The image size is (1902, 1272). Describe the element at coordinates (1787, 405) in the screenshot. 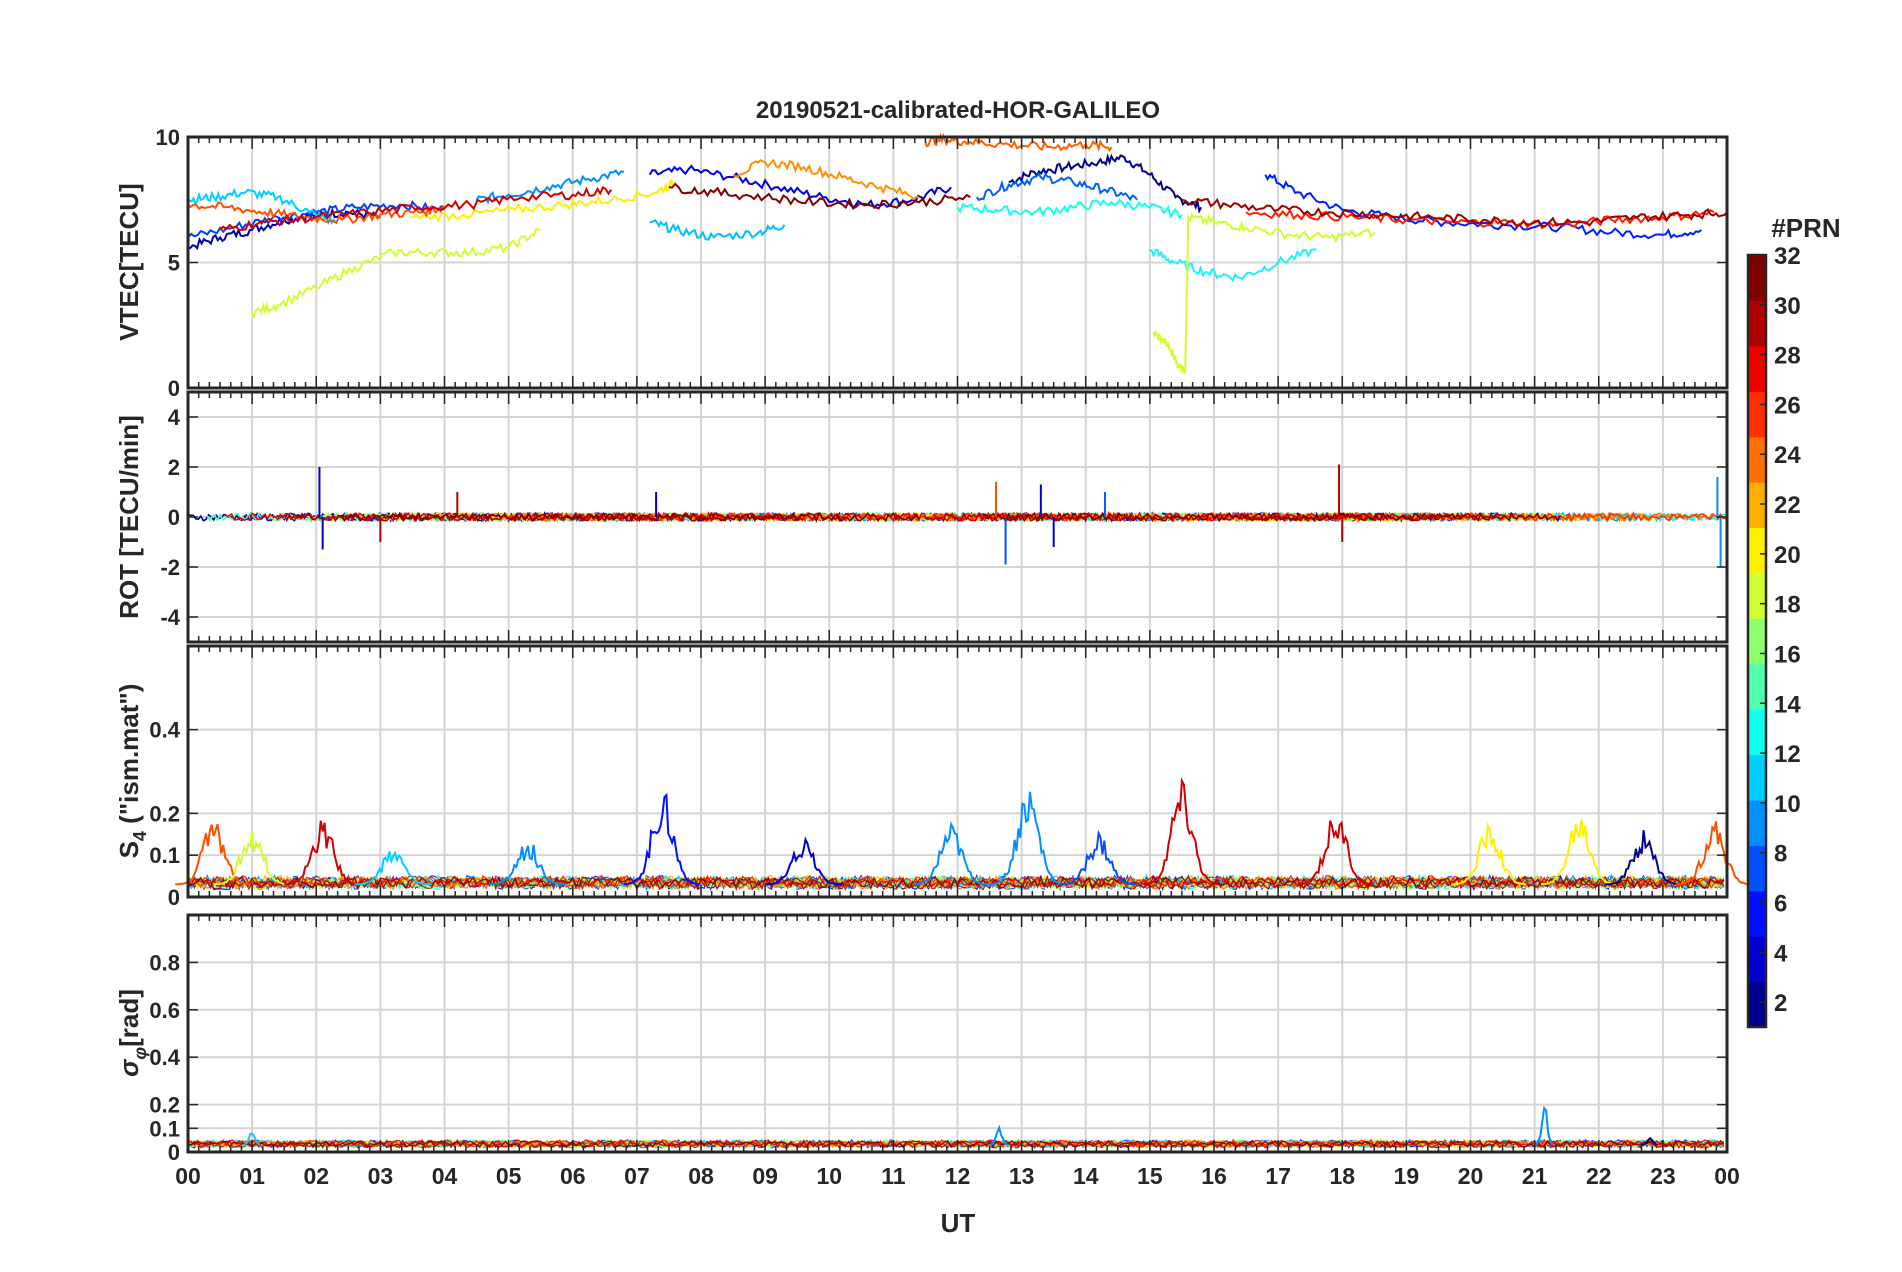

I see `colorbar-tick-label: 26` at that location.